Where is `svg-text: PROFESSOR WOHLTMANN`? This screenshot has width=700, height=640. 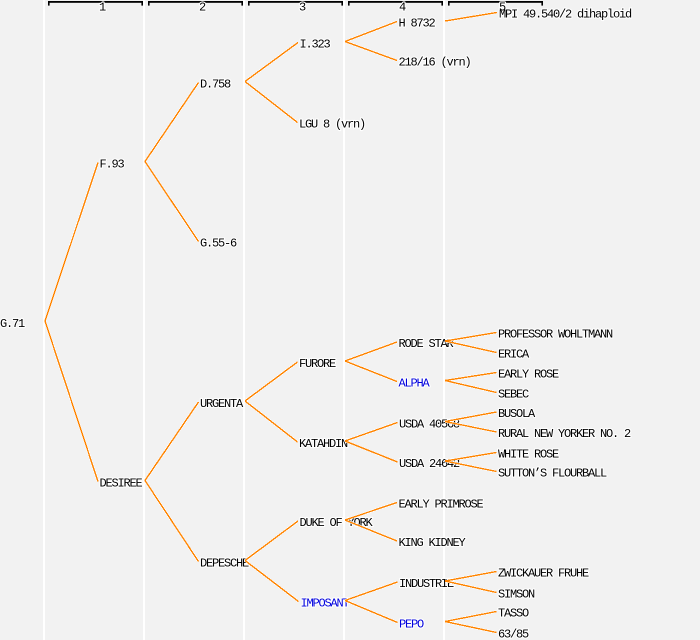 svg-text: PROFESSOR WOHLTMANN is located at coordinates (555, 334).